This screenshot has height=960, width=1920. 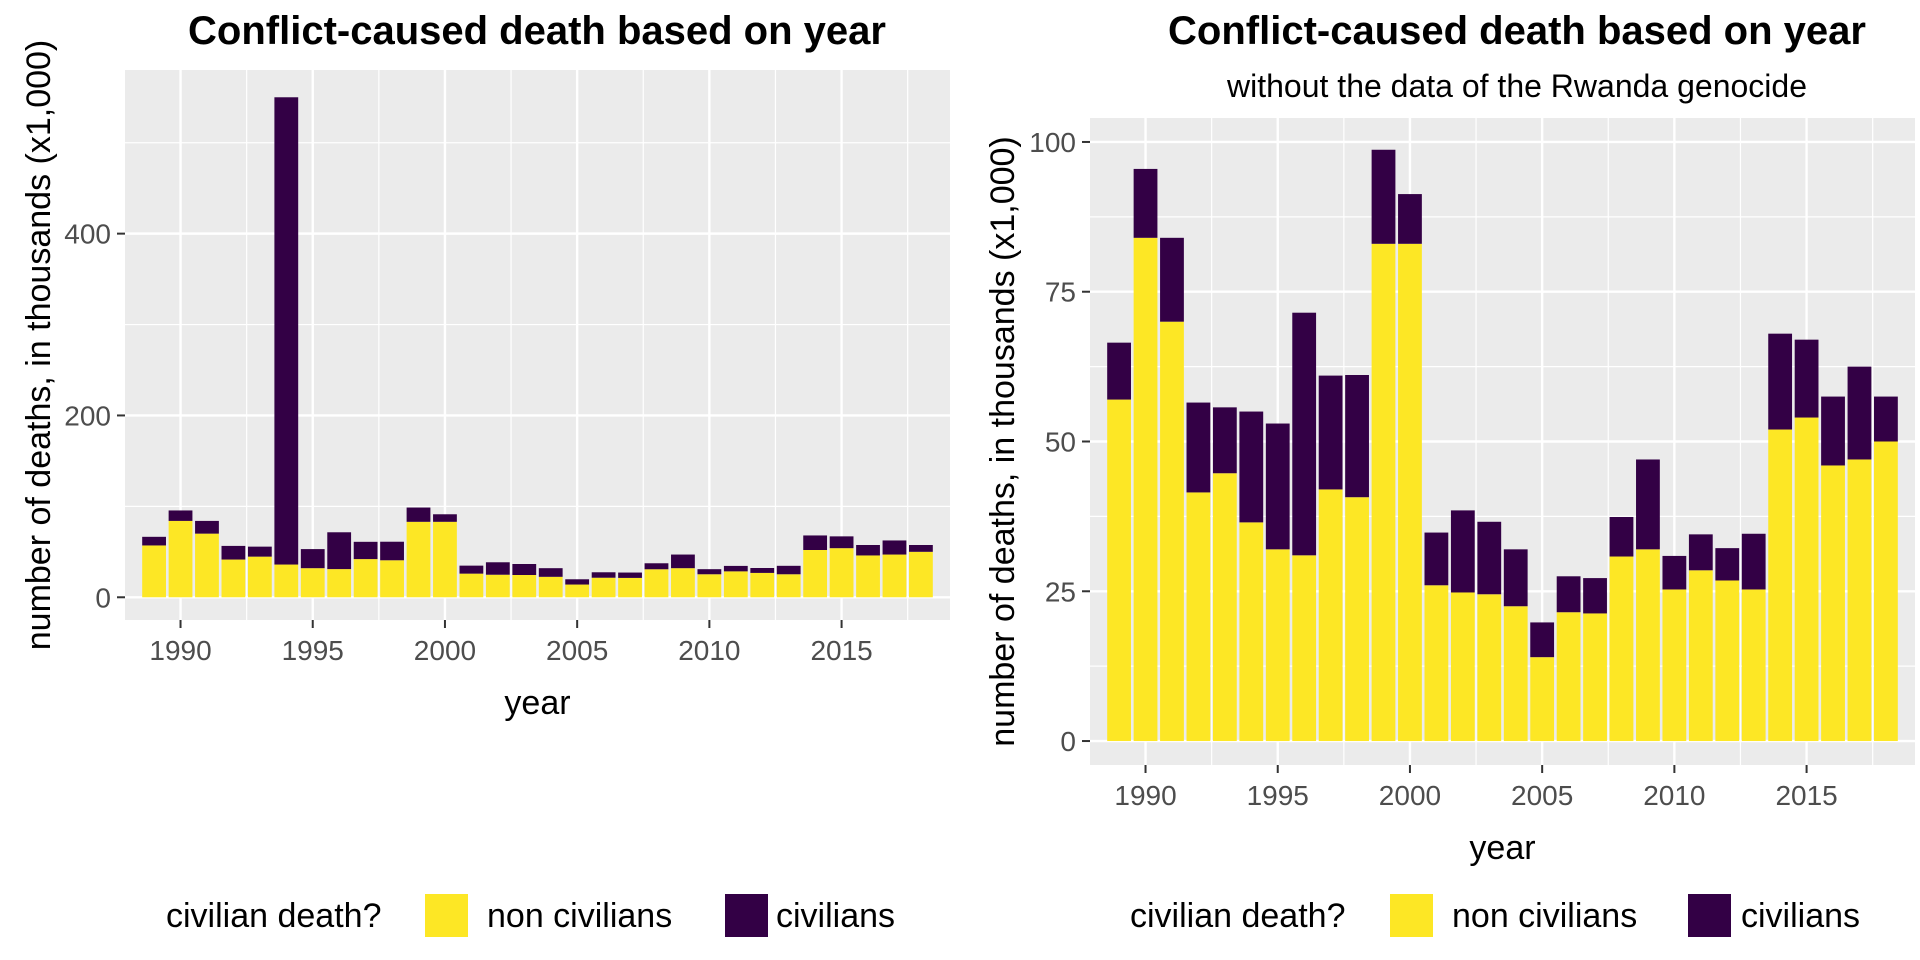 What do you see at coordinates (1198, 447) in the screenshot?
I see `bar-civilians-1992` at bounding box center [1198, 447].